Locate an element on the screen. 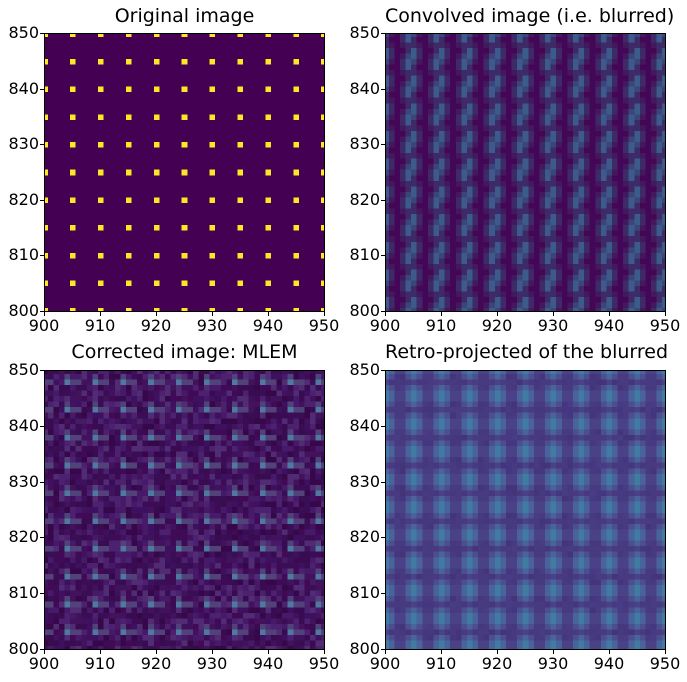 The image size is (687, 682). subplot-title-retro: Retro-projected of the blurred is located at coordinates (527, 352).